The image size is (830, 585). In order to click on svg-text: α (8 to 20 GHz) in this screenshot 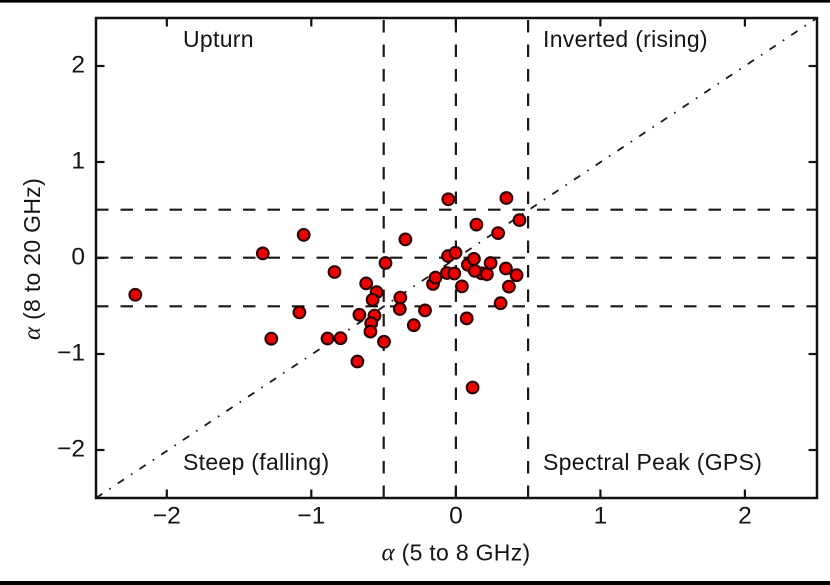, I will do `click(32, 259)`.